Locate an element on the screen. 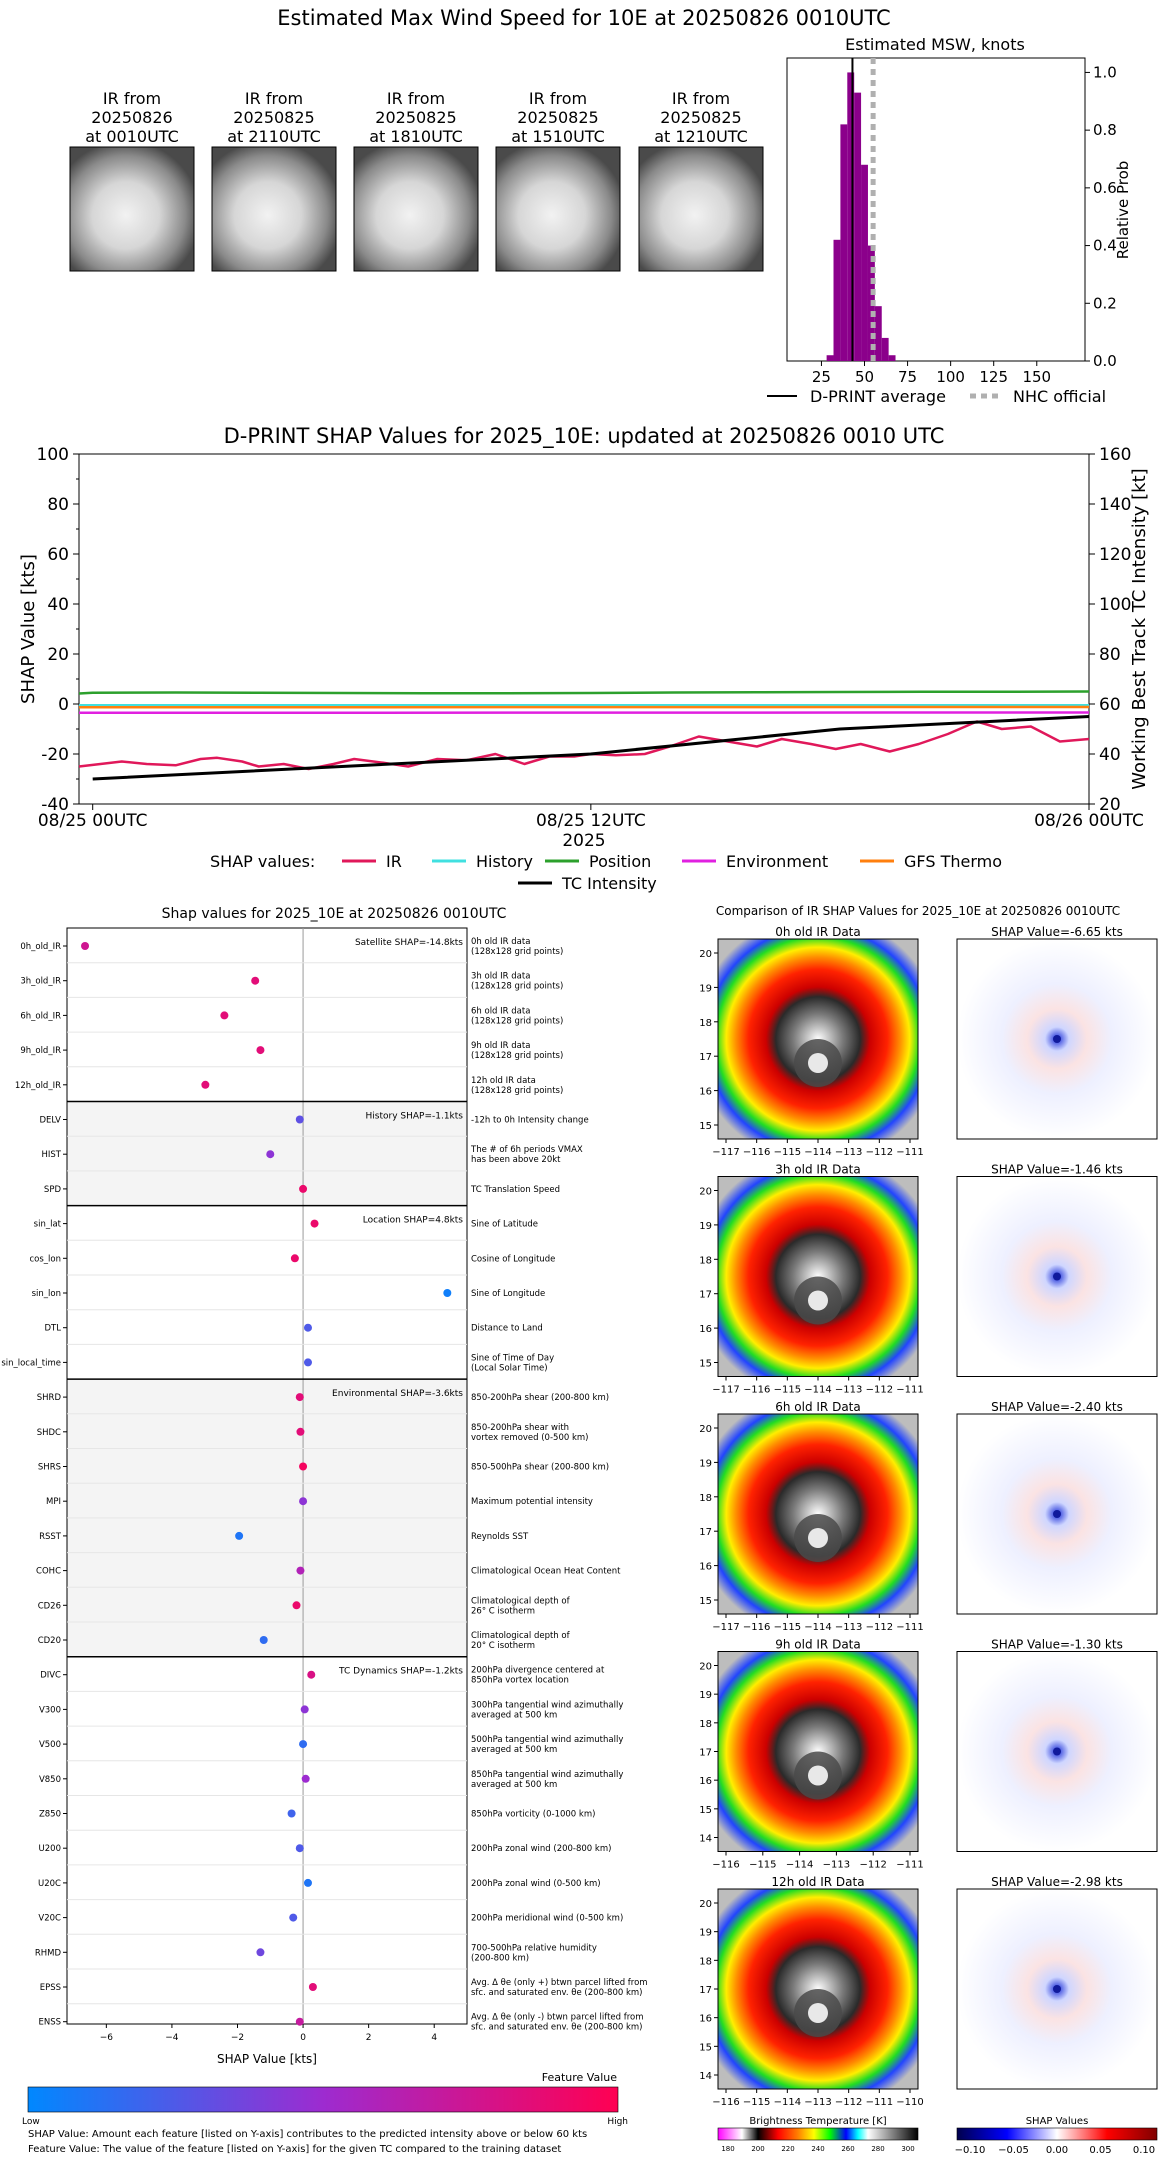 The image size is (1168, 2158). feature-description-line: Maximum potential intensity is located at coordinates (532, 1502).